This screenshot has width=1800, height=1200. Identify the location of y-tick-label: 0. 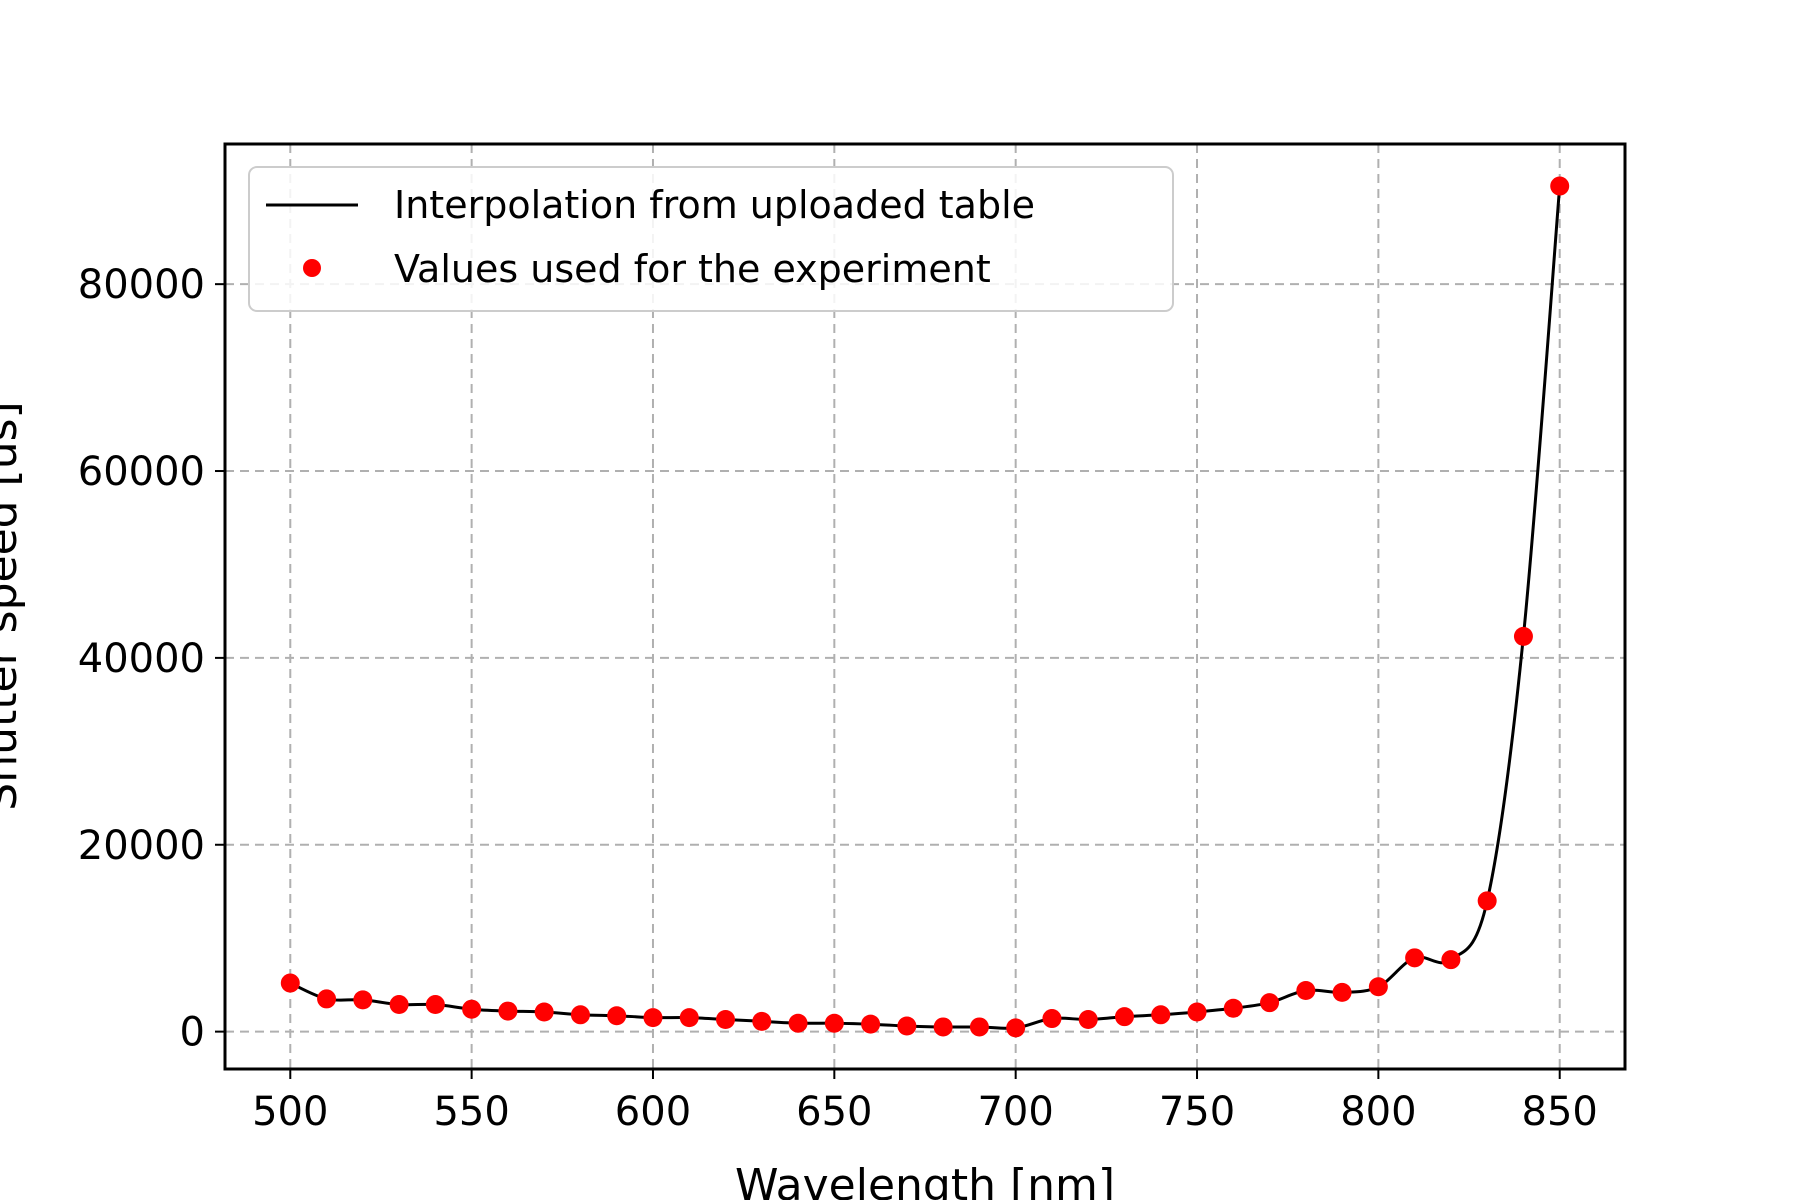
(192, 1033).